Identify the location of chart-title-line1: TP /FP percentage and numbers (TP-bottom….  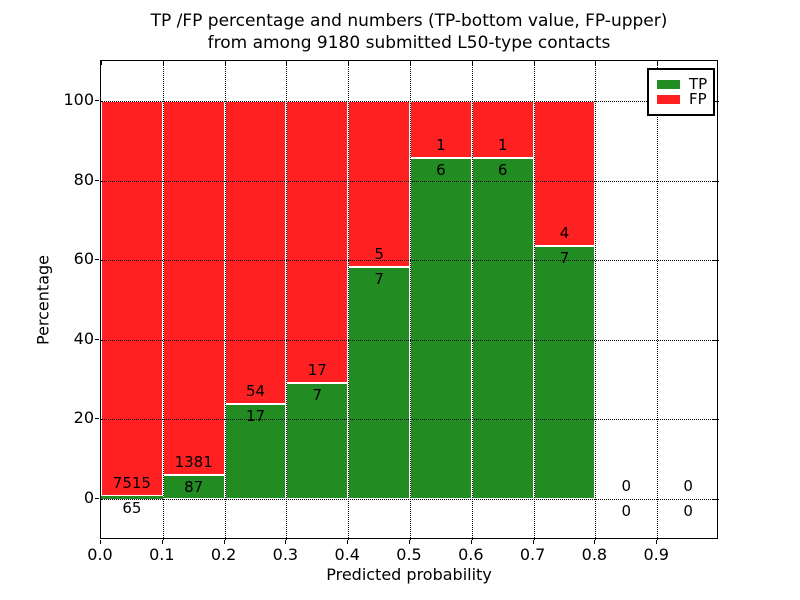
(409, 21).